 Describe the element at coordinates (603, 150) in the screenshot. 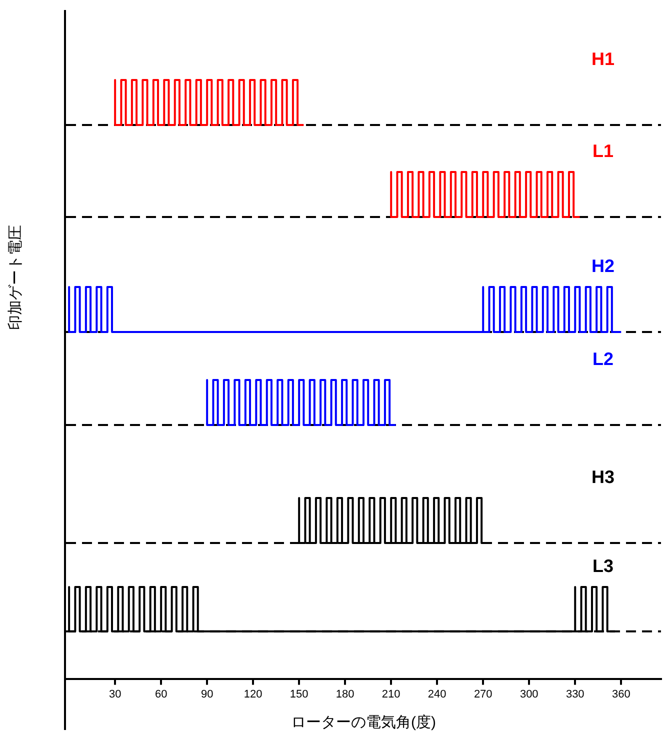

I see `series-label: L1` at that location.